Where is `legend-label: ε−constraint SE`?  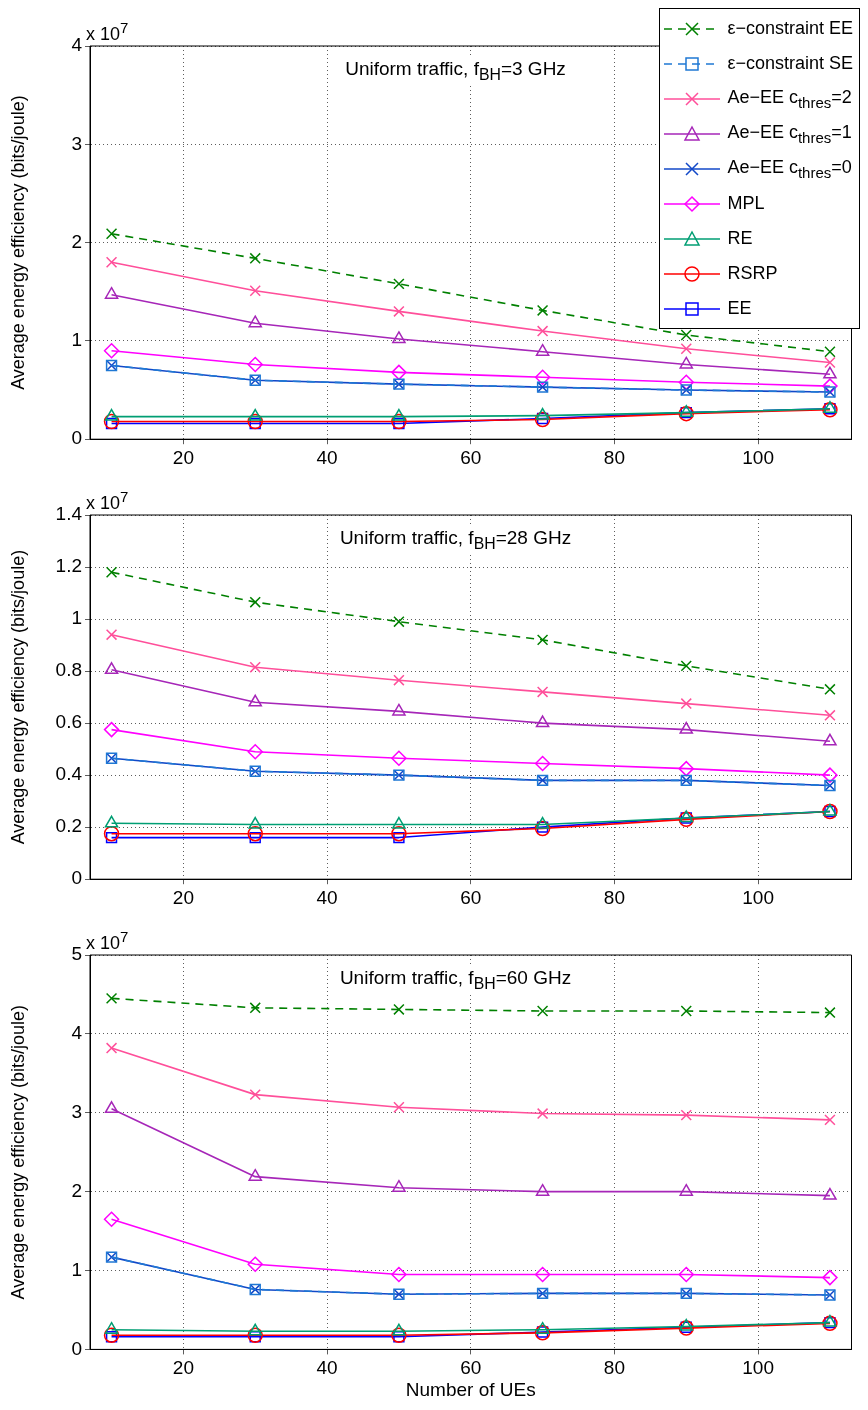
legend-label: ε−constraint SE is located at coordinates (790, 63).